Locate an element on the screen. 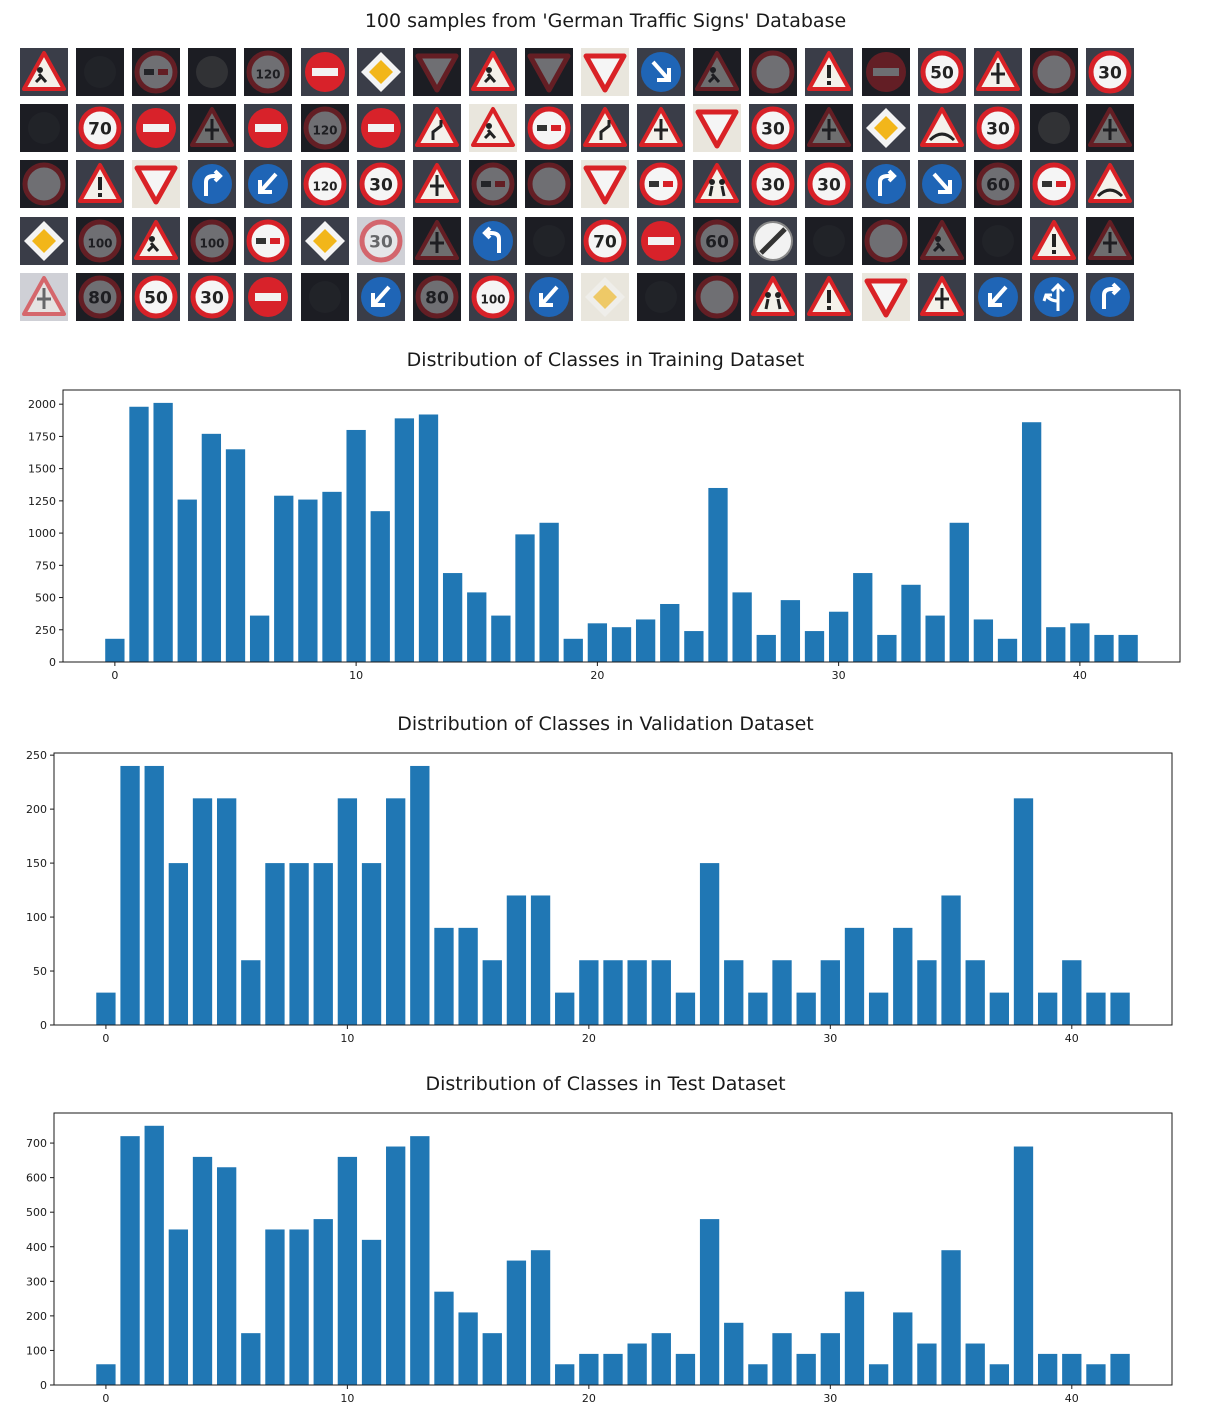  x-tick-label: 30 is located at coordinates (830, 1038).